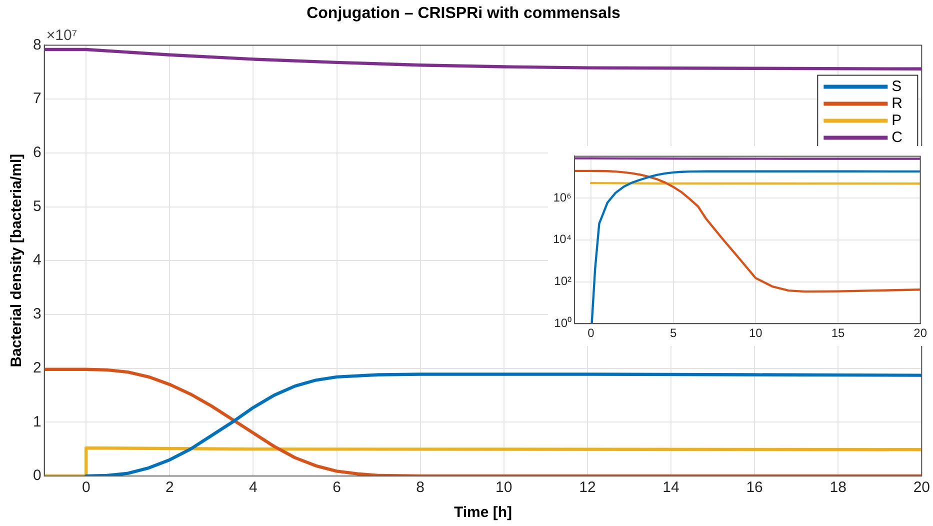 The image size is (933, 526). I want to click on y-tick-label: 0, so click(37, 475).